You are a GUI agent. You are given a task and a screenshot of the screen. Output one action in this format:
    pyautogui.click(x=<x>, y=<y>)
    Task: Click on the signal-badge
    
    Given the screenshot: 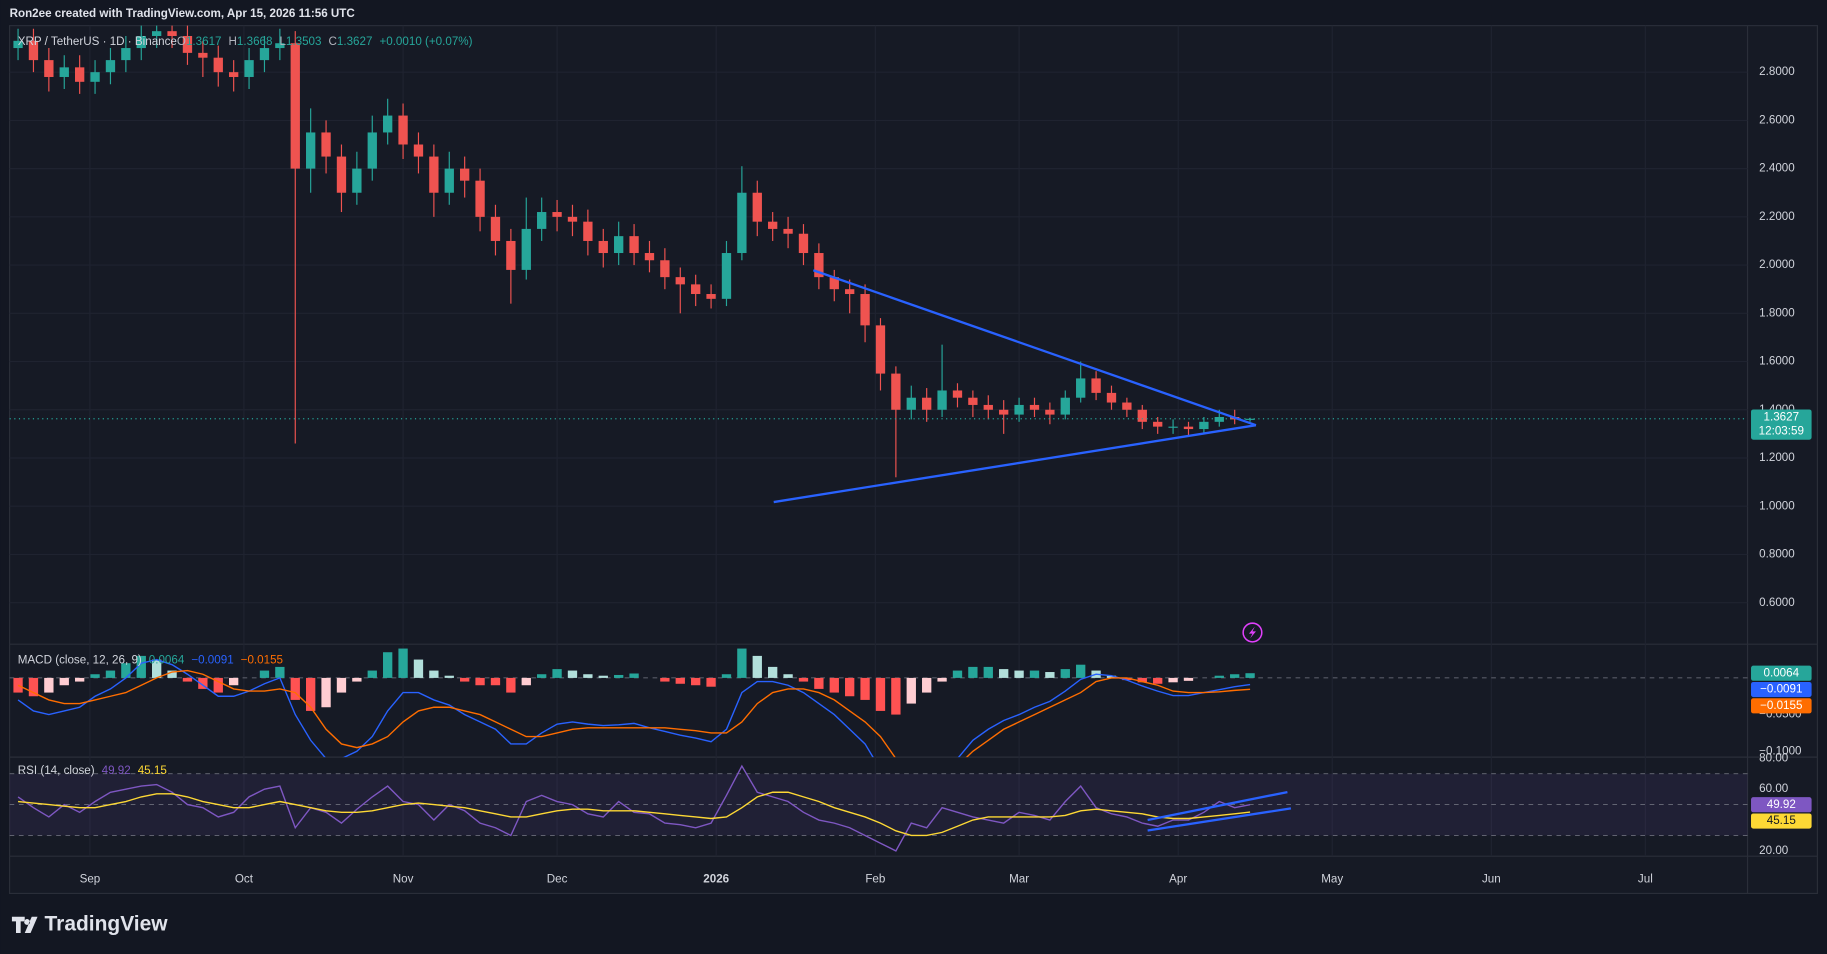 What is the action you would take?
    pyautogui.click(x=1781, y=706)
    